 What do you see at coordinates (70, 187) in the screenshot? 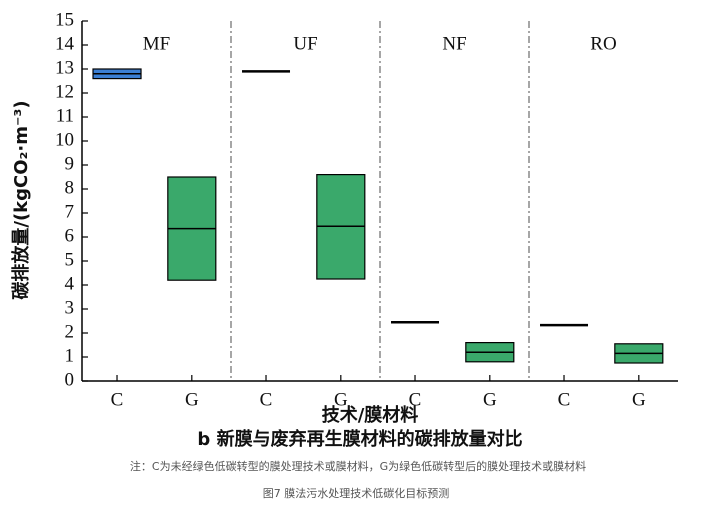
I see `y-tick-label: 8` at bounding box center [70, 187].